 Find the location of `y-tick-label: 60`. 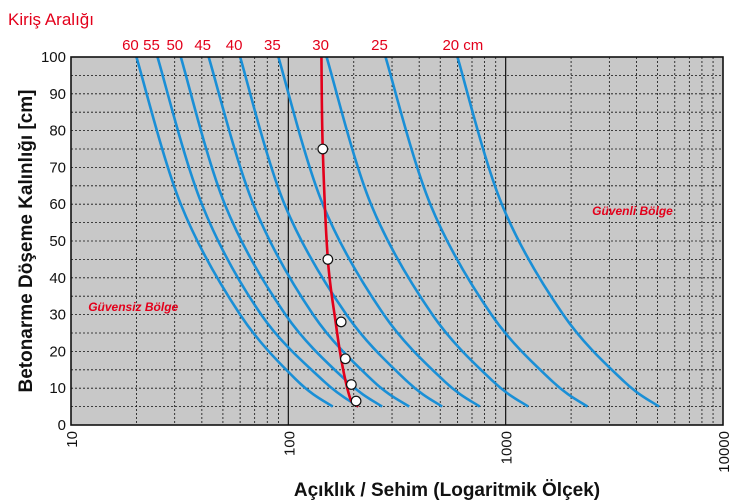

y-tick-label: 60 is located at coordinates (57, 204).